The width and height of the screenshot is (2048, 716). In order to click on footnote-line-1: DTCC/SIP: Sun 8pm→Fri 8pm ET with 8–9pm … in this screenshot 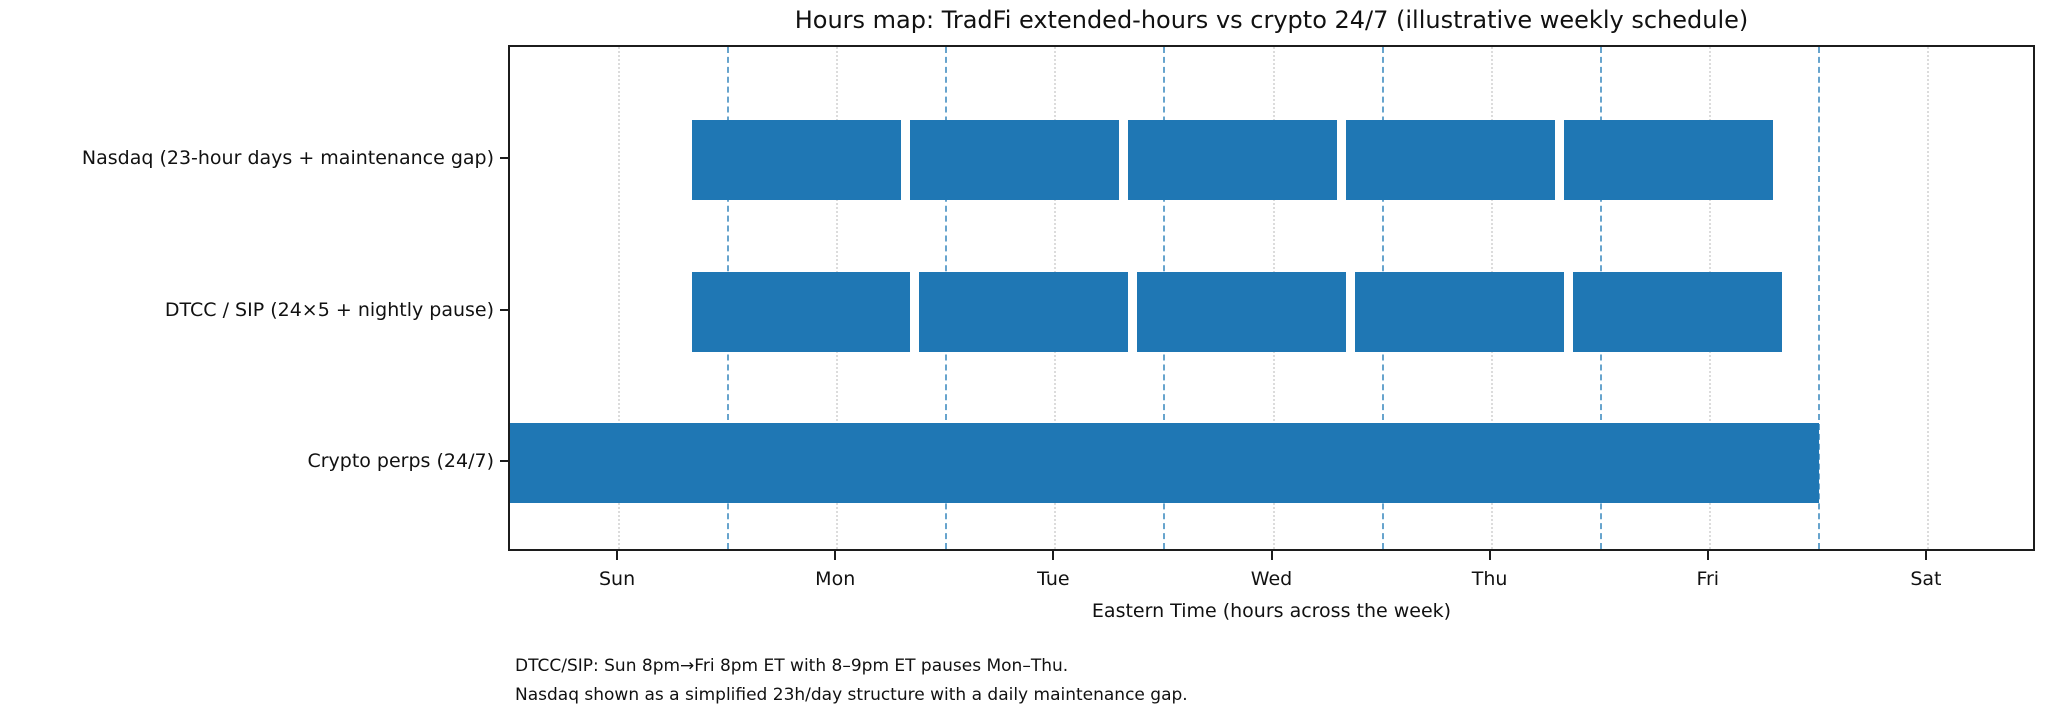, I will do `click(792, 666)`.